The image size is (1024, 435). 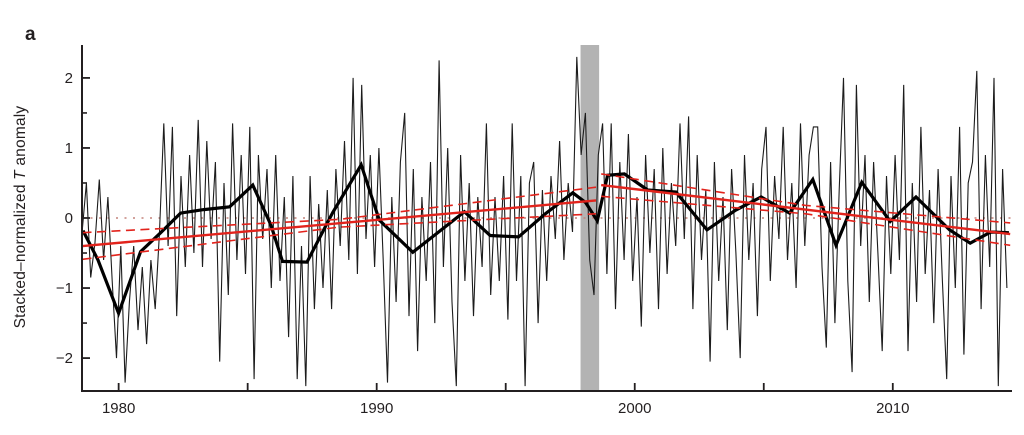 I want to click on y-axis-label-post: anomaly, so click(x=20, y=138).